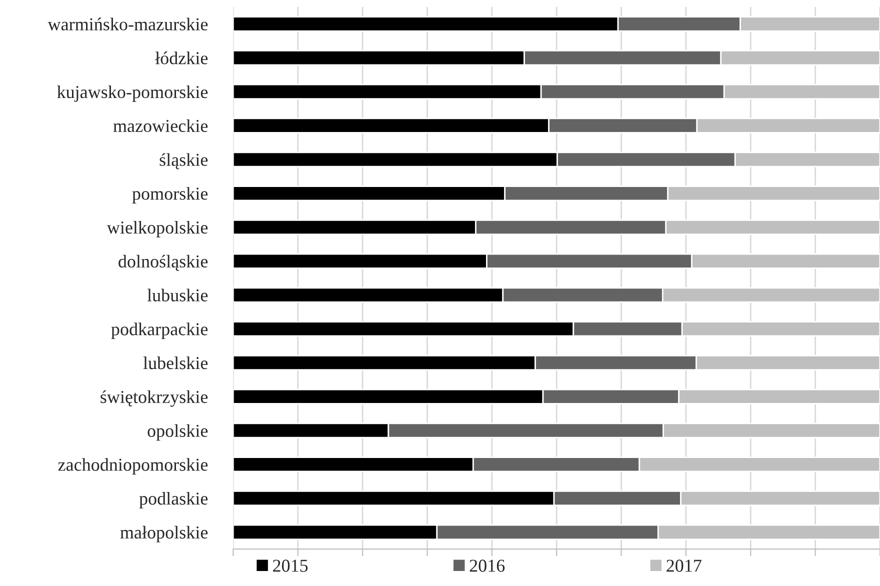  Describe the element at coordinates (170, 195) in the screenshot. I see `y-tick-label: pomorskie` at that location.